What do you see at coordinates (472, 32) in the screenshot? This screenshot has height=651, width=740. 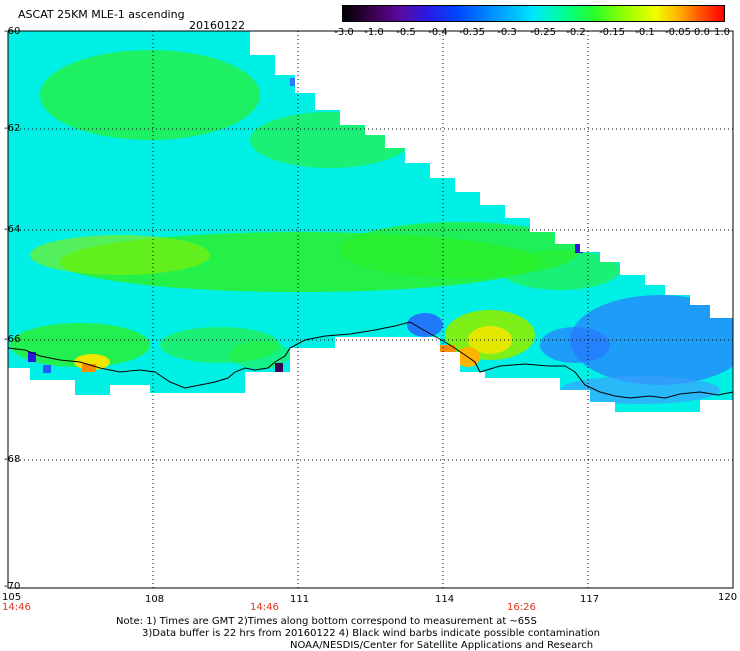 I see `colorbar-label: -0.35` at bounding box center [472, 32].